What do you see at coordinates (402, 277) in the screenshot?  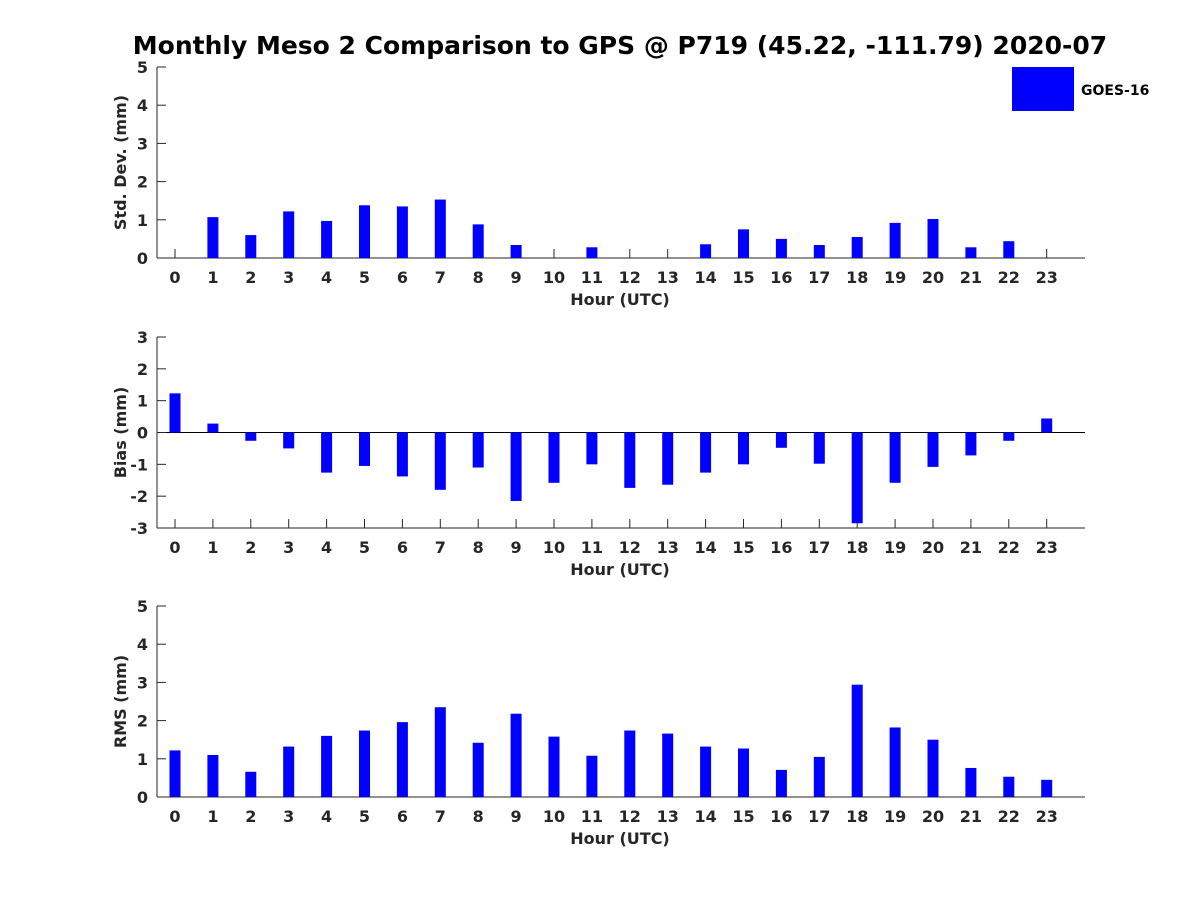 I see `std-dev-x-tick-label: 6` at bounding box center [402, 277].